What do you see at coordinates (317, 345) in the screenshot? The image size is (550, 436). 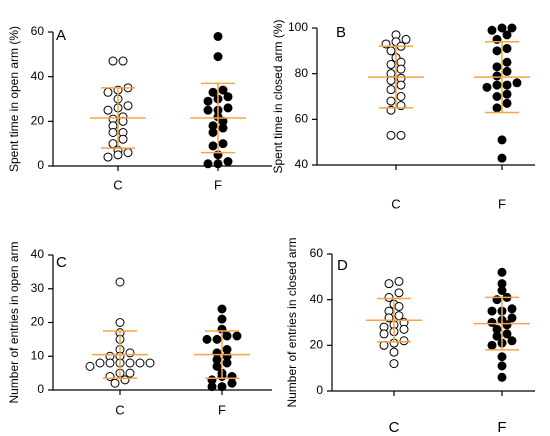 I see `y-tick-label: 20` at bounding box center [317, 345].